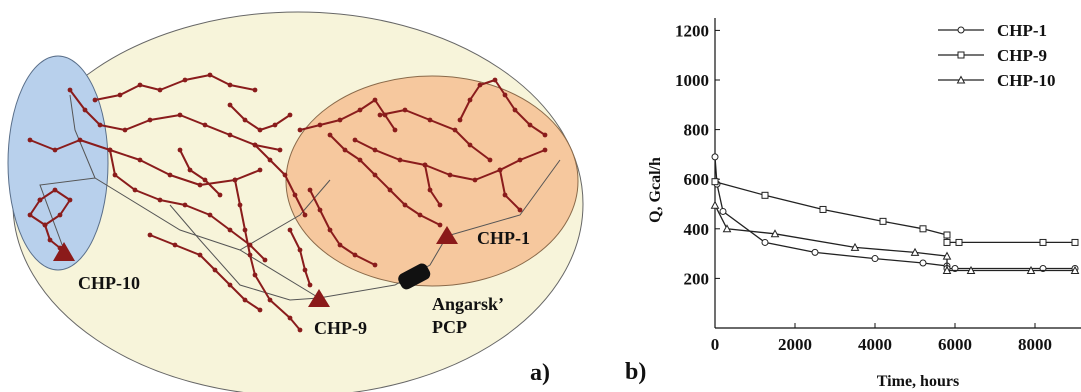 The width and height of the screenshot is (1081, 392). I want to click on pcp-consumer-marker, so click(414, 276).